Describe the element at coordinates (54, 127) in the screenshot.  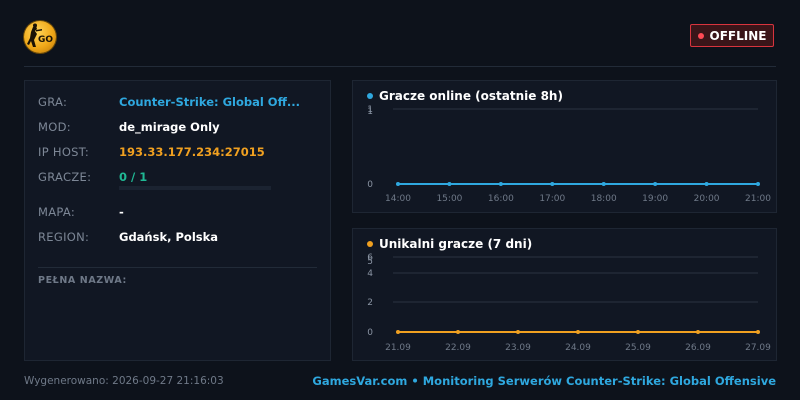
I see `mod-label: MOD:` at that location.